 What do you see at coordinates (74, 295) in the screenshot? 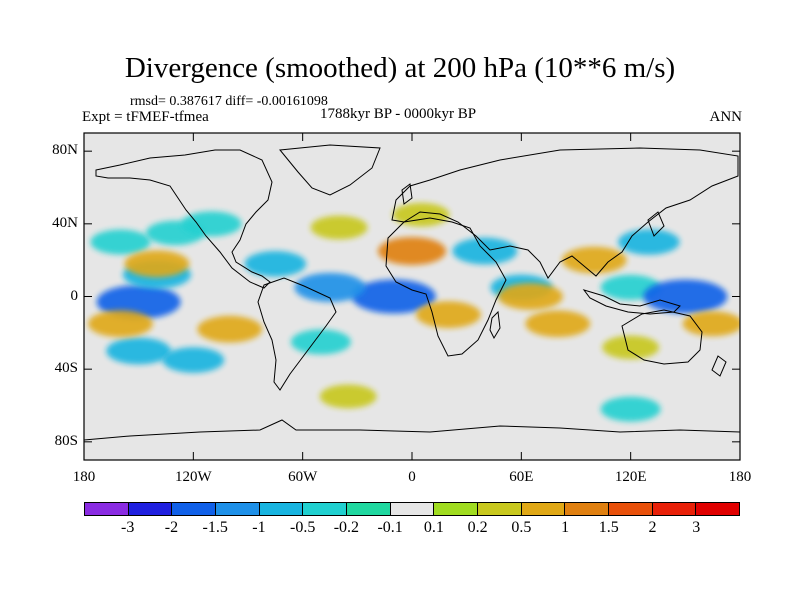
I see `lat-label: 0` at bounding box center [74, 295].